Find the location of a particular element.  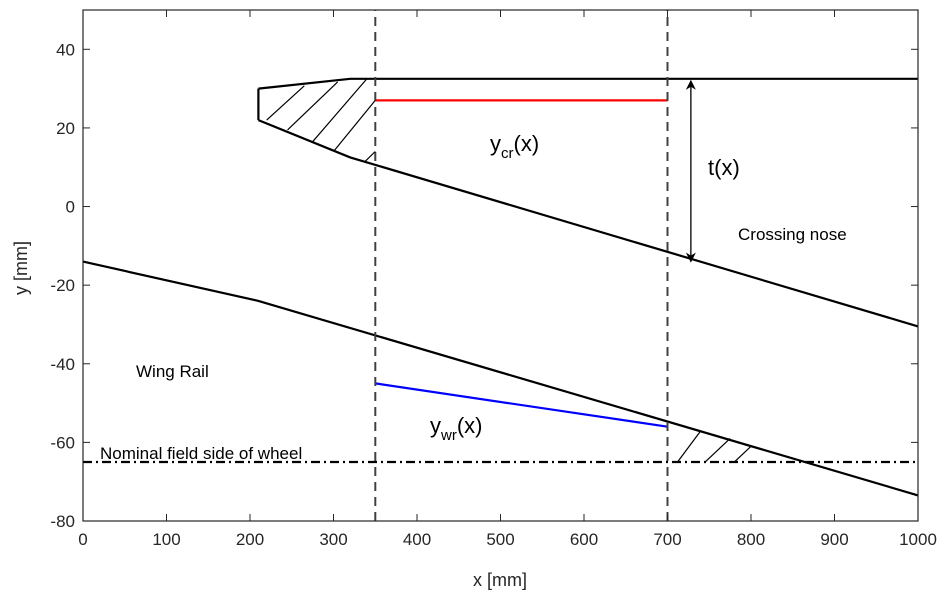

x-tick-label: 300 is located at coordinates (333, 539).